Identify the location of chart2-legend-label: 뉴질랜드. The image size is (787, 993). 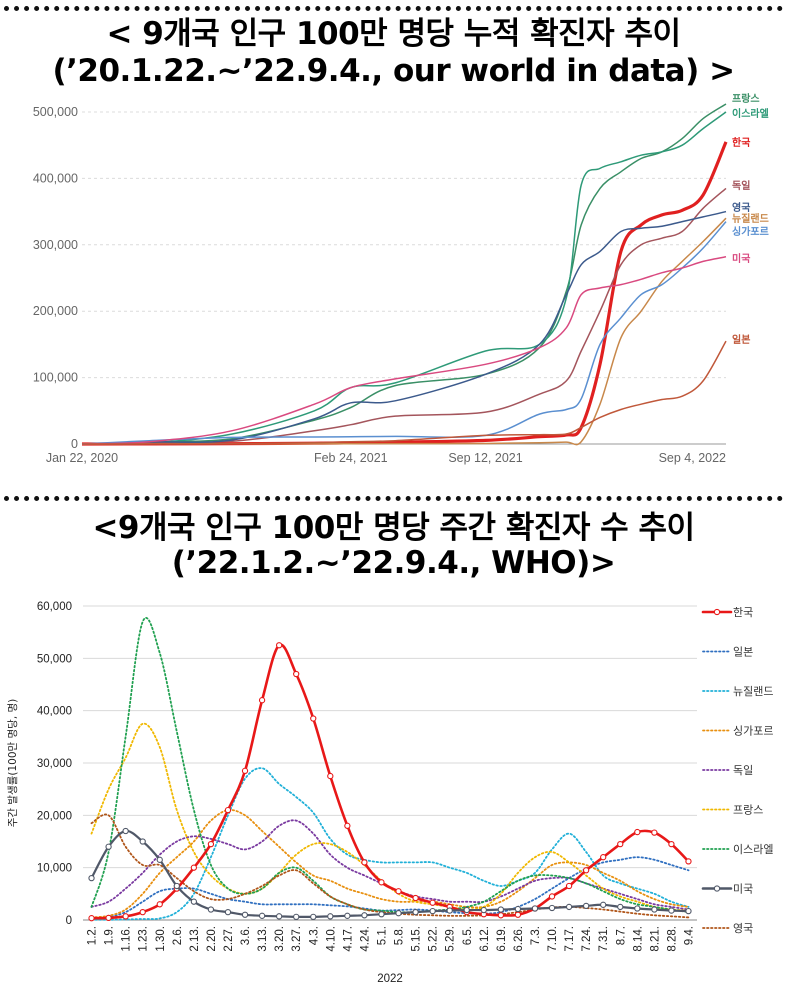
(753, 691).